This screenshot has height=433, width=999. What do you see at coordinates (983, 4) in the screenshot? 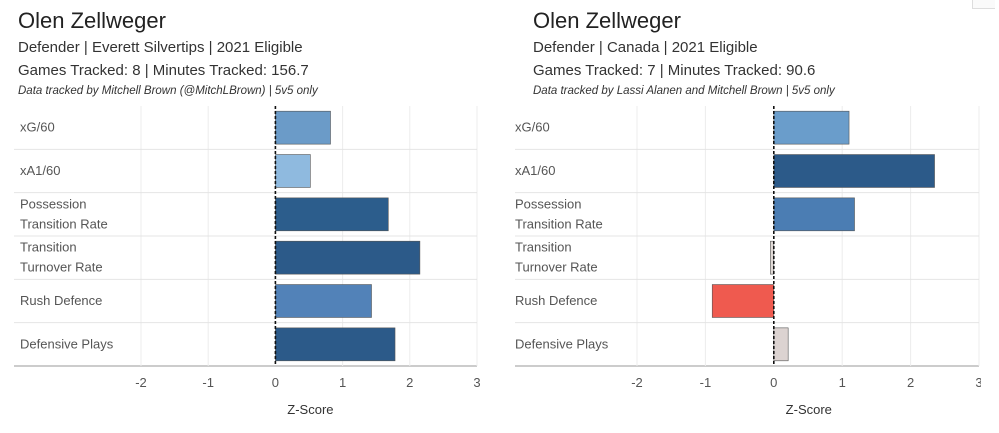
I see `corner-widget` at bounding box center [983, 4].